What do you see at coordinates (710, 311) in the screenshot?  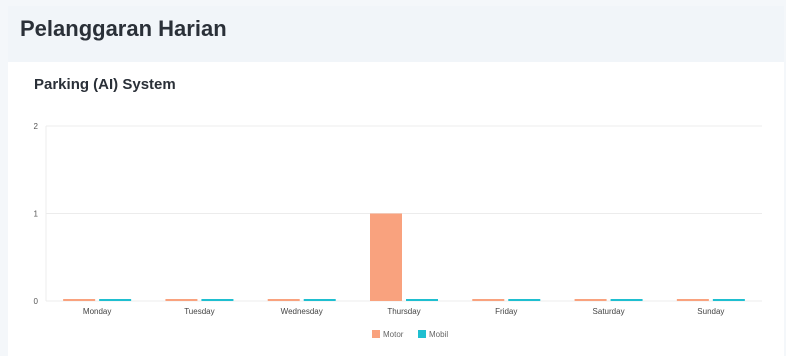 I see `x-tick-label: Sunday` at bounding box center [710, 311].